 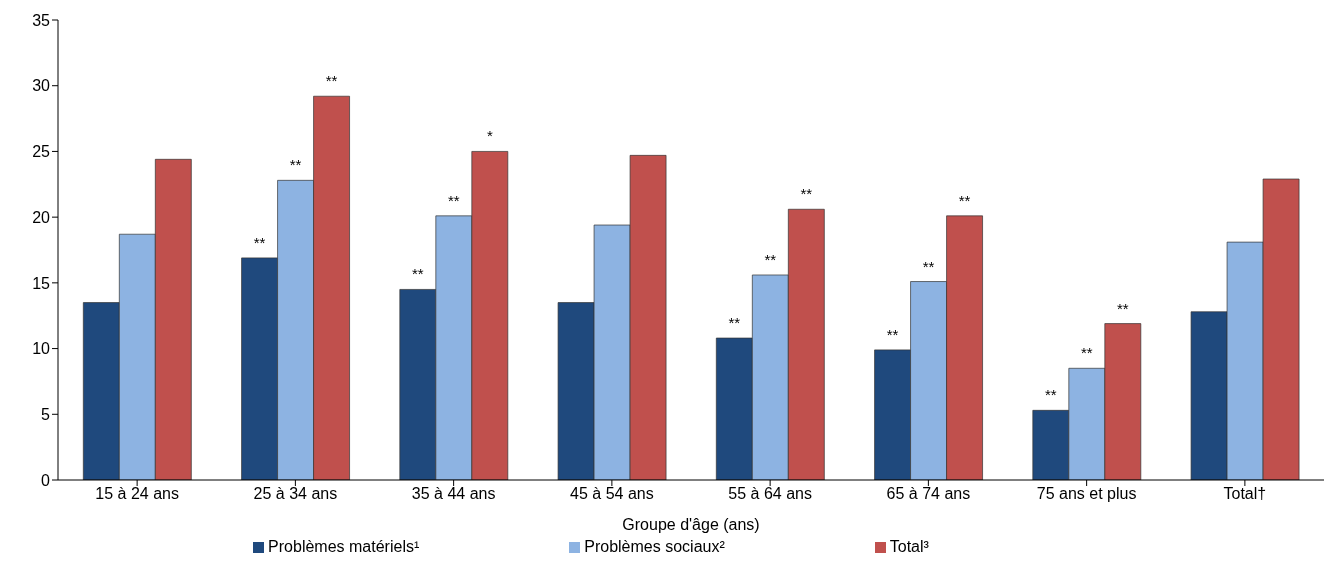 What do you see at coordinates (295, 494) in the screenshot?
I see `x-tick-label: 25 à 34 ans` at bounding box center [295, 494].